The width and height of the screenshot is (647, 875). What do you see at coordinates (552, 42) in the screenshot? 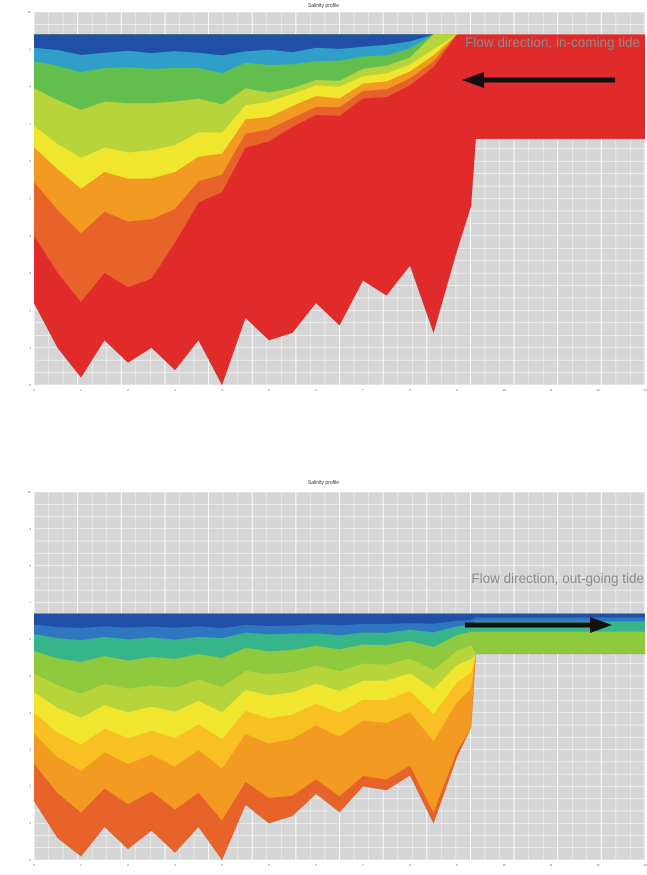
I see `flow-direction-label: Flow direction, in-coming tide` at bounding box center [552, 42].